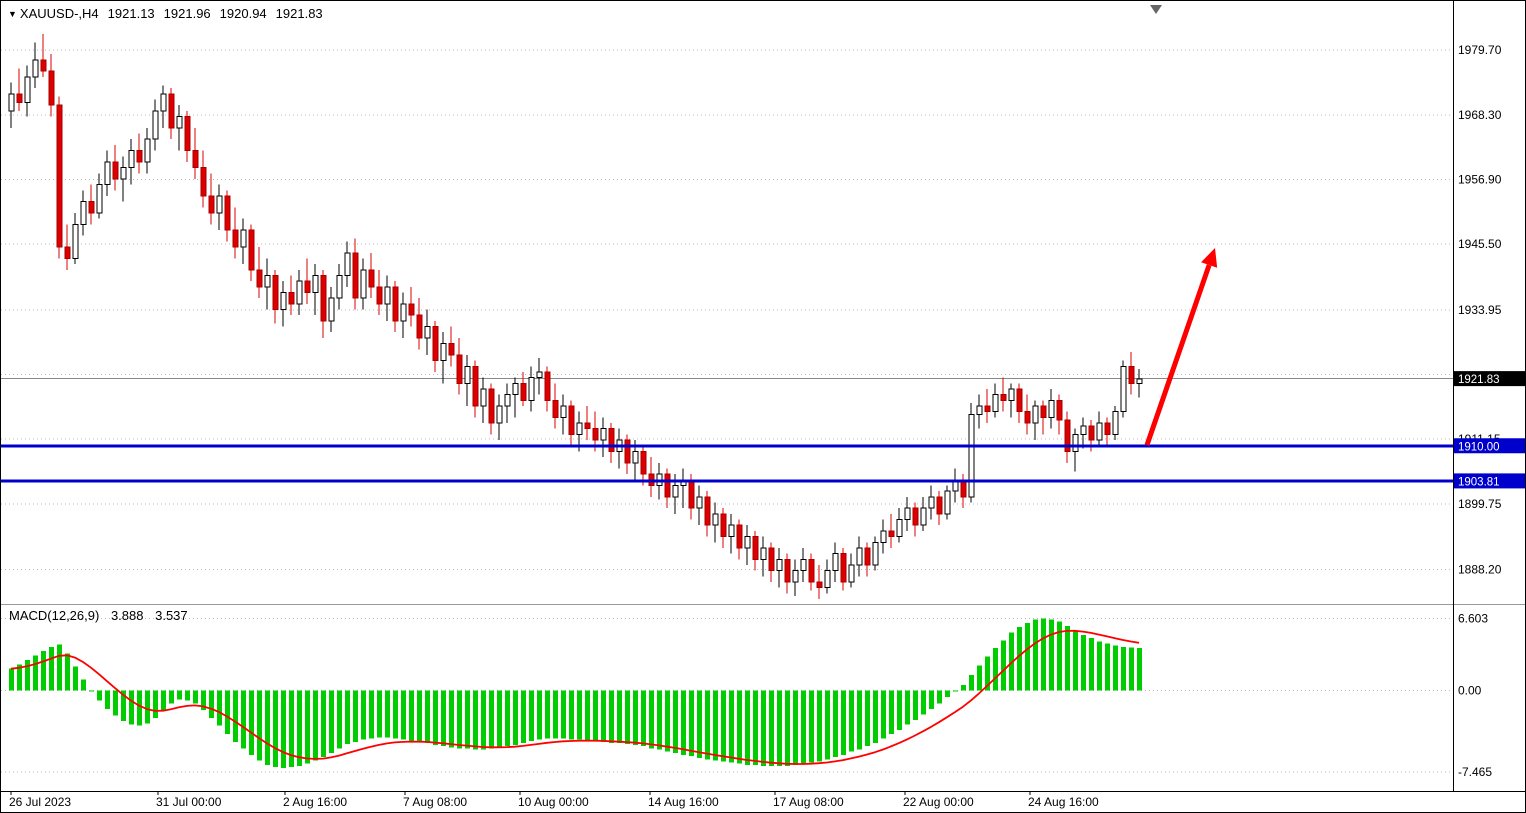 This screenshot has height=813, width=1526. I want to click on time-axis-label: 17 Aug 08:00, so click(808, 802).